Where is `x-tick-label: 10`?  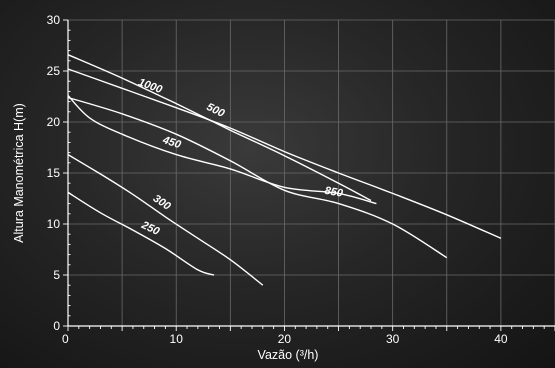 x-tick-label: 10 is located at coordinates (177, 339).